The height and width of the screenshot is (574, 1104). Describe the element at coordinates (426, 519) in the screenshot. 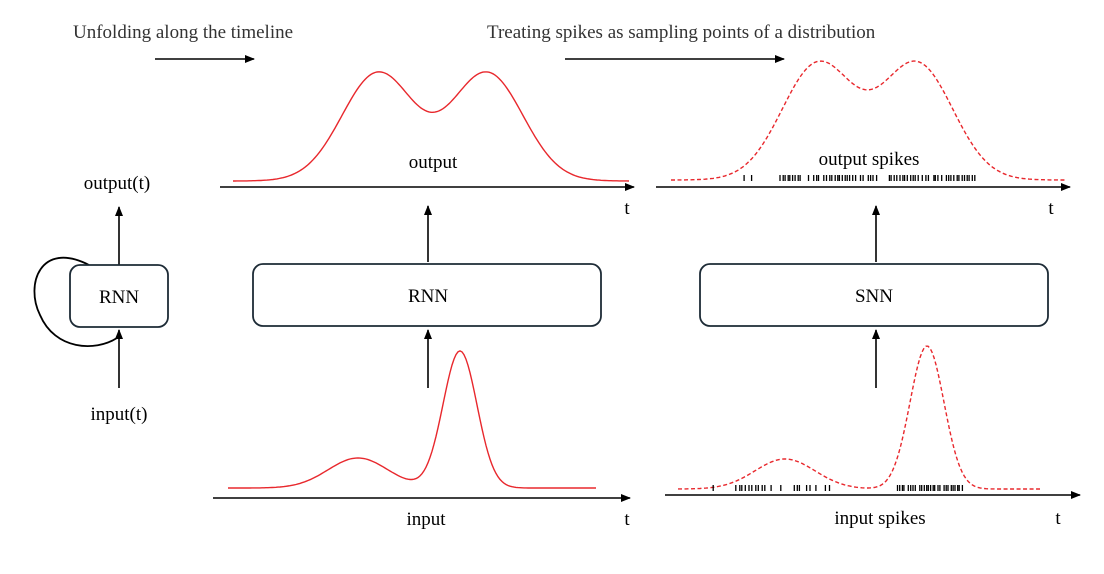

I see `input-label: input` at that location.